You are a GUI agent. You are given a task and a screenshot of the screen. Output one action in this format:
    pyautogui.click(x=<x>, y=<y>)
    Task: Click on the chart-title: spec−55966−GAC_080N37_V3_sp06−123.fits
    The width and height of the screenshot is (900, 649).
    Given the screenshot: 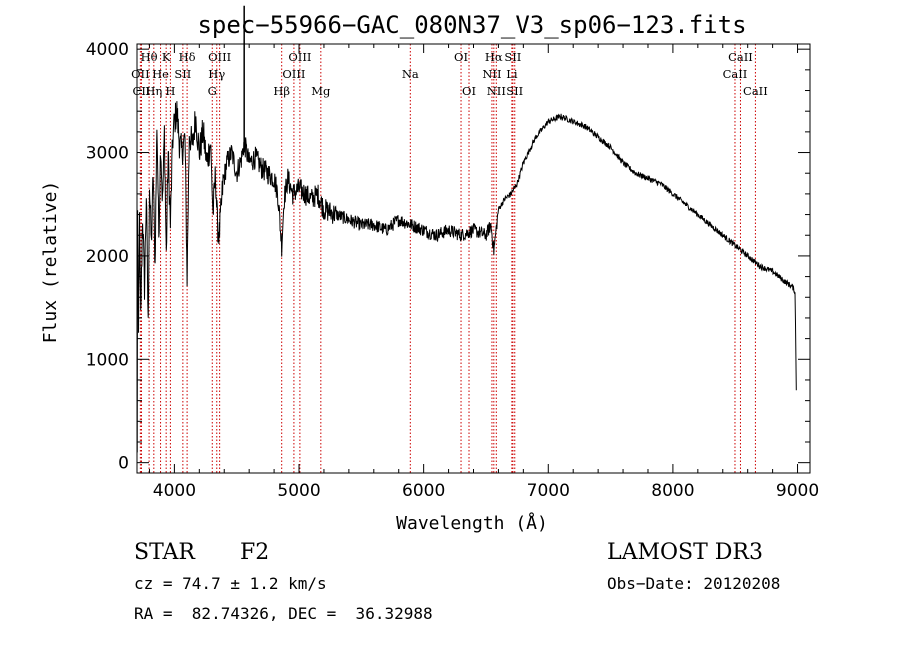 What is the action you would take?
    pyautogui.click(x=471, y=25)
    